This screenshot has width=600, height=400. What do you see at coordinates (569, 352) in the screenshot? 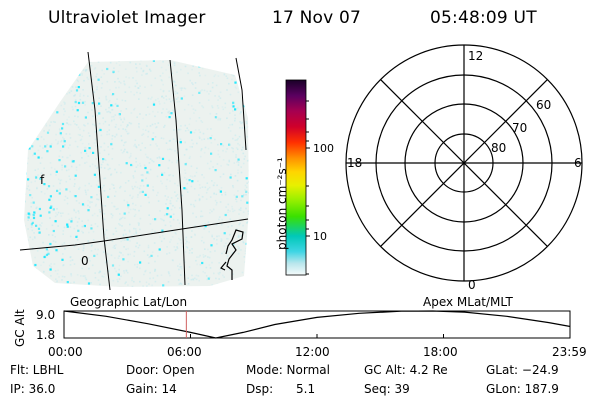
I see `orbit-x-tick-2359: 23:59` at bounding box center [569, 352].